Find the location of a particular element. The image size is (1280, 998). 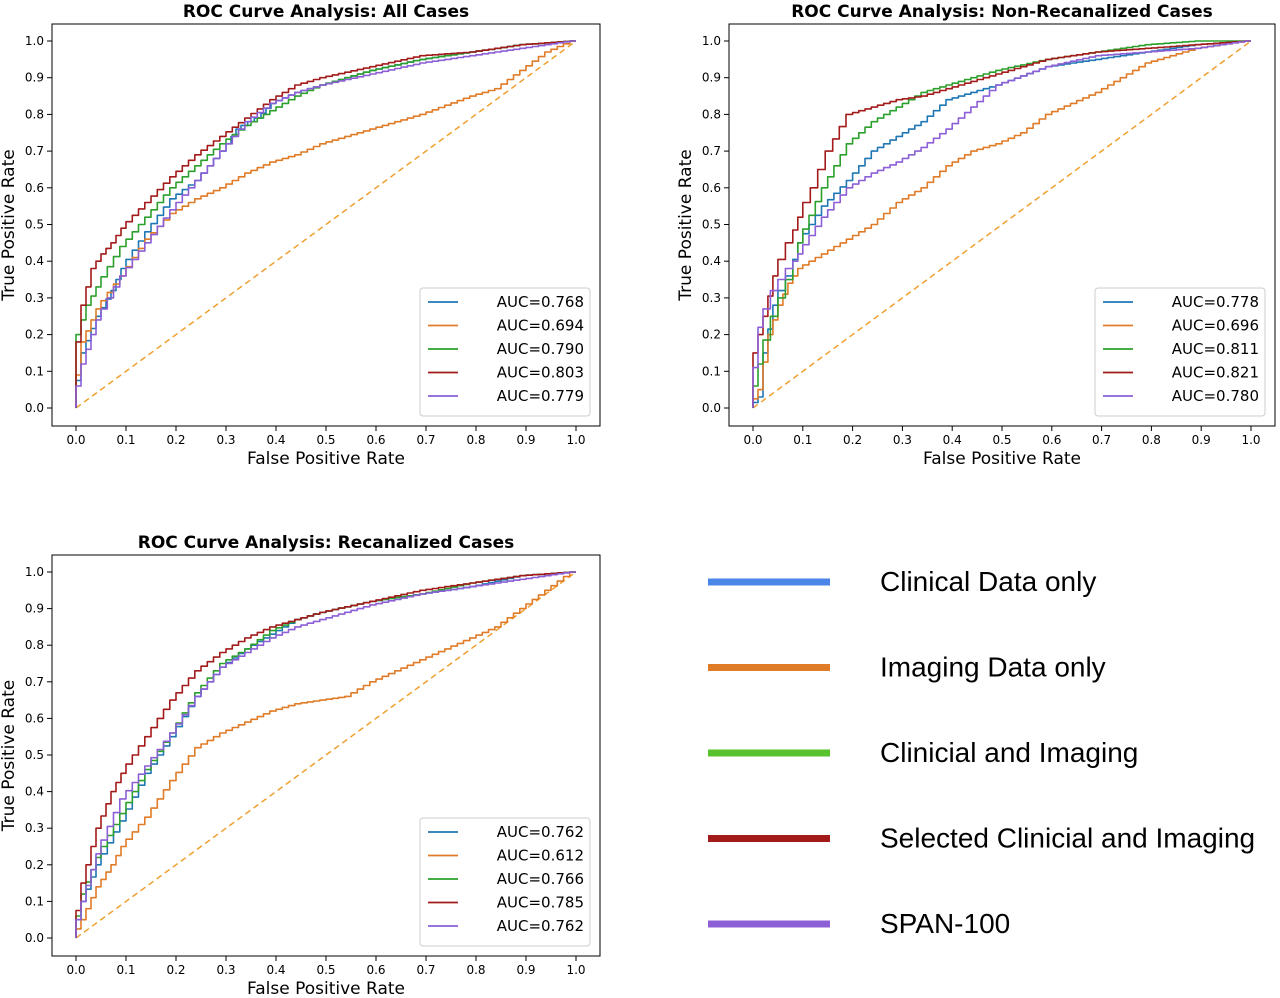

legend-label: AUC=0.803 is located at coordinates (540, 373).